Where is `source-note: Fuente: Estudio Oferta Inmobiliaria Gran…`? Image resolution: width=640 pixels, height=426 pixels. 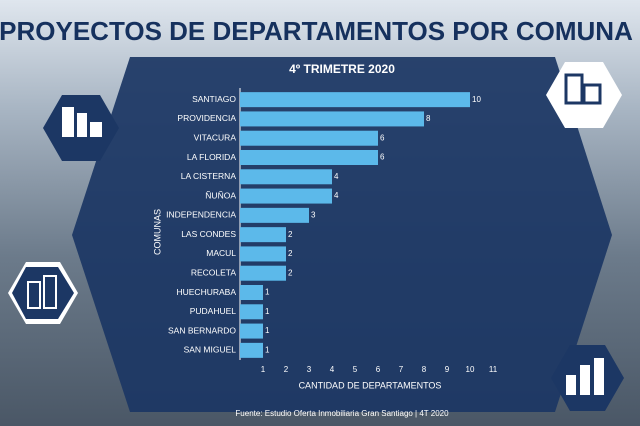
source-note: Fuente: Estudio Oferta Inmobiliaria Gran… is located at coordinates (342, 413).